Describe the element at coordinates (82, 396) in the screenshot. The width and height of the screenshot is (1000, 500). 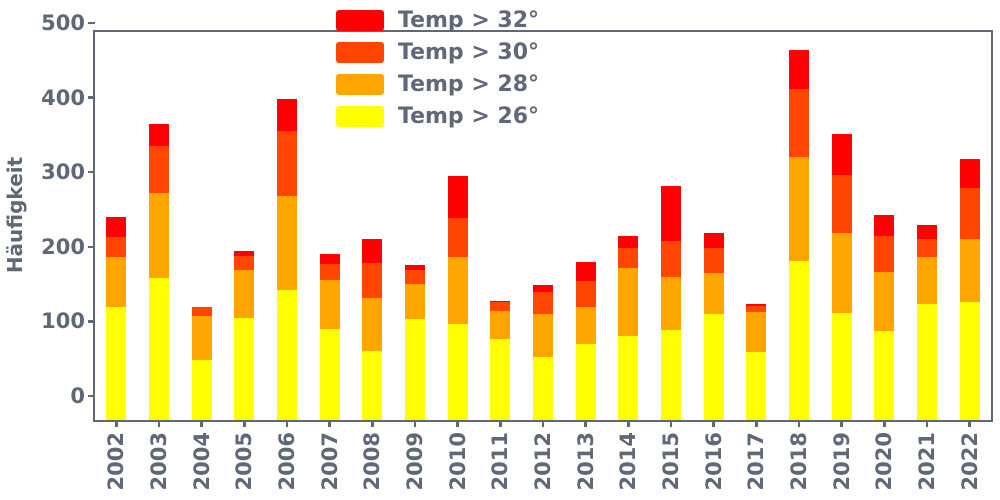
I see `y-tick: 0` at that location.